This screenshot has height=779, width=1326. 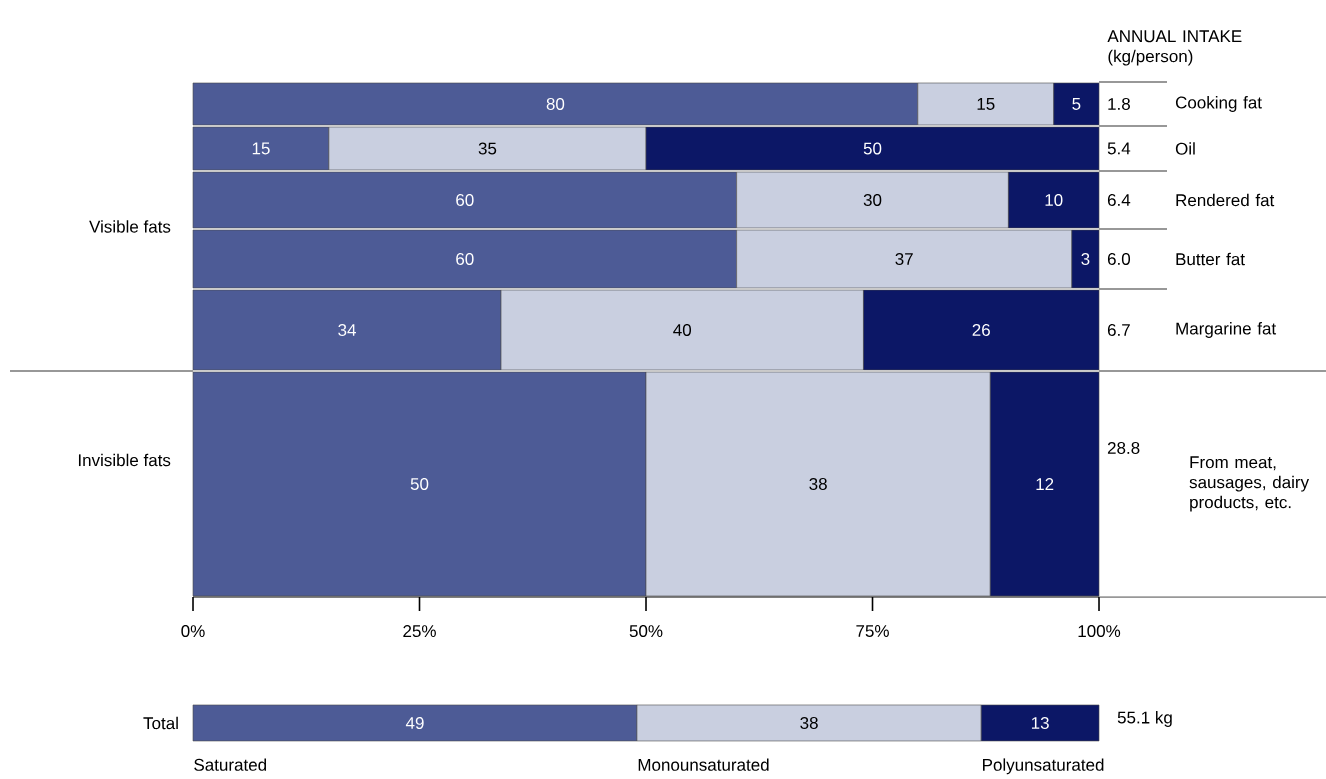 I want to click on series-label: Polyunsaturated, so click(x=1043, y=766).